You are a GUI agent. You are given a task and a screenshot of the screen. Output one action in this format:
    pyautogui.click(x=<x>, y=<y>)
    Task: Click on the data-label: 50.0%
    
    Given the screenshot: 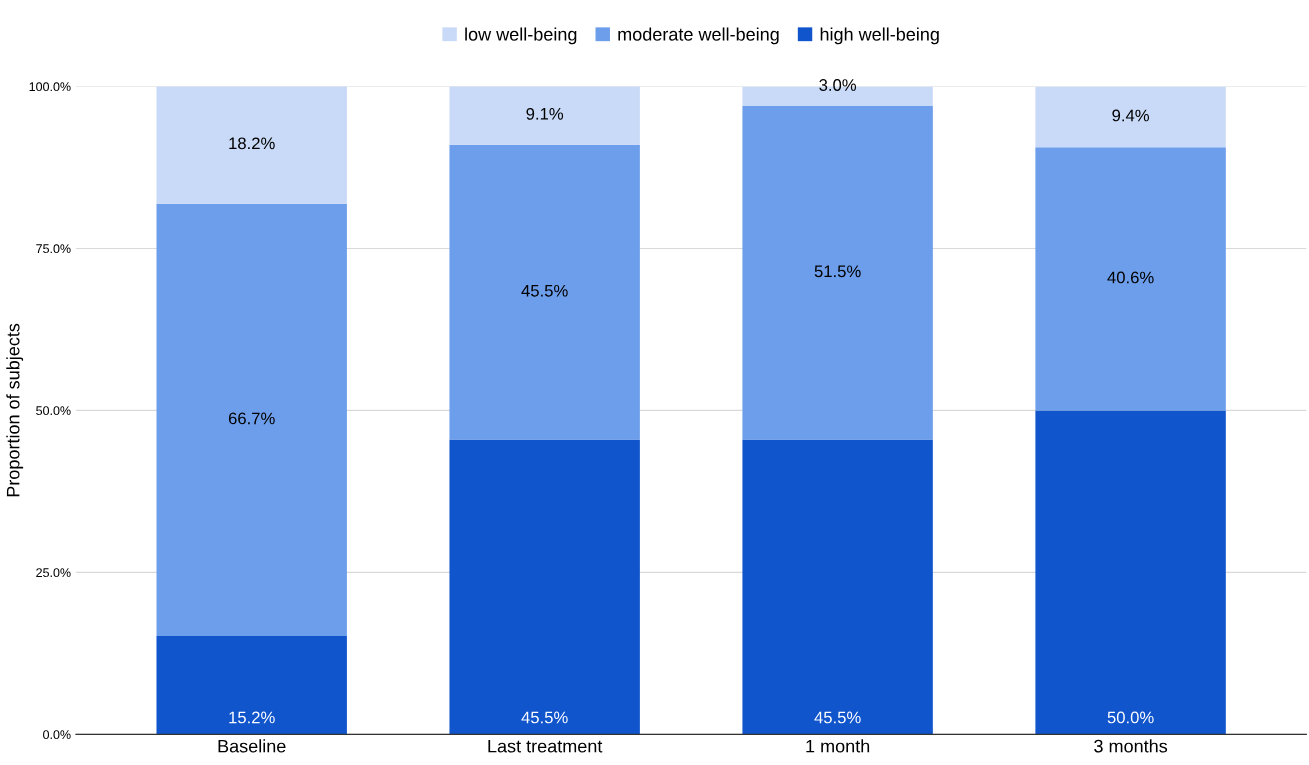 What is the action you would take?
    pyautogui.click(x=1130, y=717)
    